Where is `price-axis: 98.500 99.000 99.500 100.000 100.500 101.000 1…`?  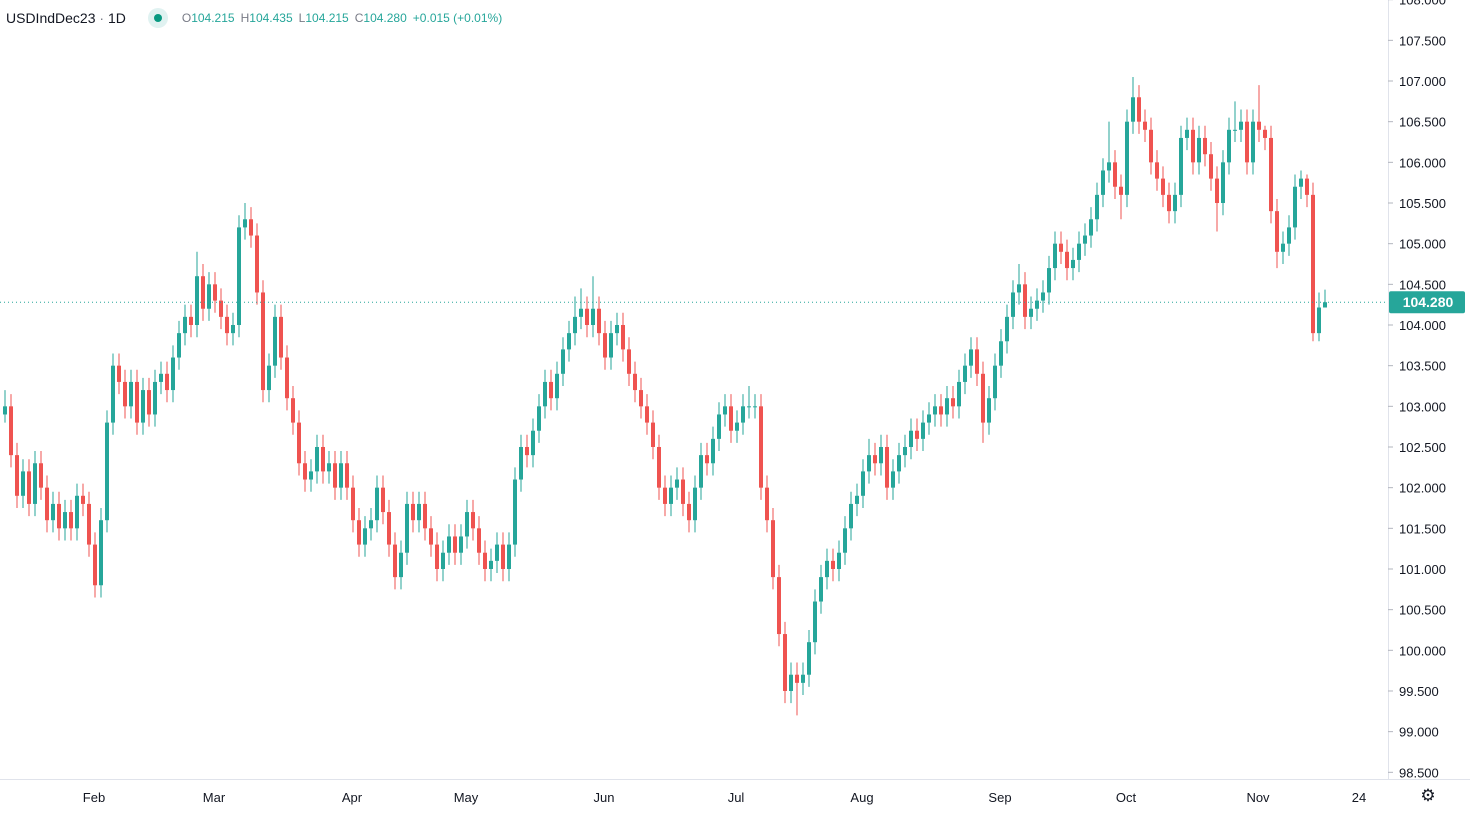
price-axis: 98.500 99.000 99.500 100.000 100.500 101.000 1… is located at coordinates (1417, 390).